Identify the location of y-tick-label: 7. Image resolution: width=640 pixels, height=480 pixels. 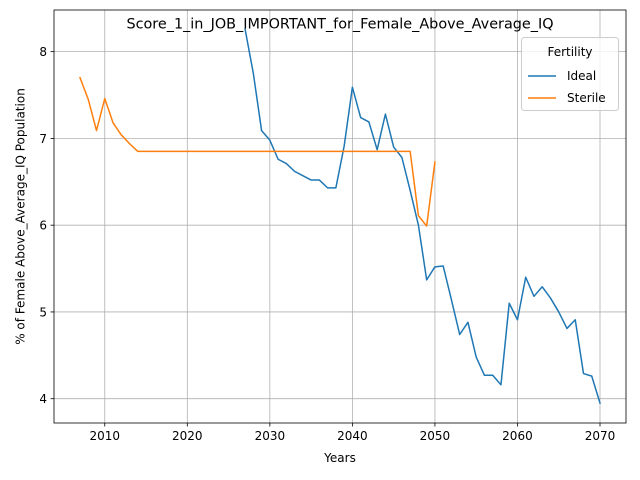
(43, 139).